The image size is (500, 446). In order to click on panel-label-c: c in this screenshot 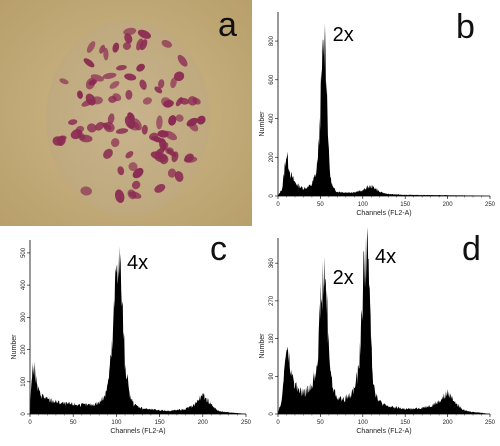, I will do `click(218, 249)`.